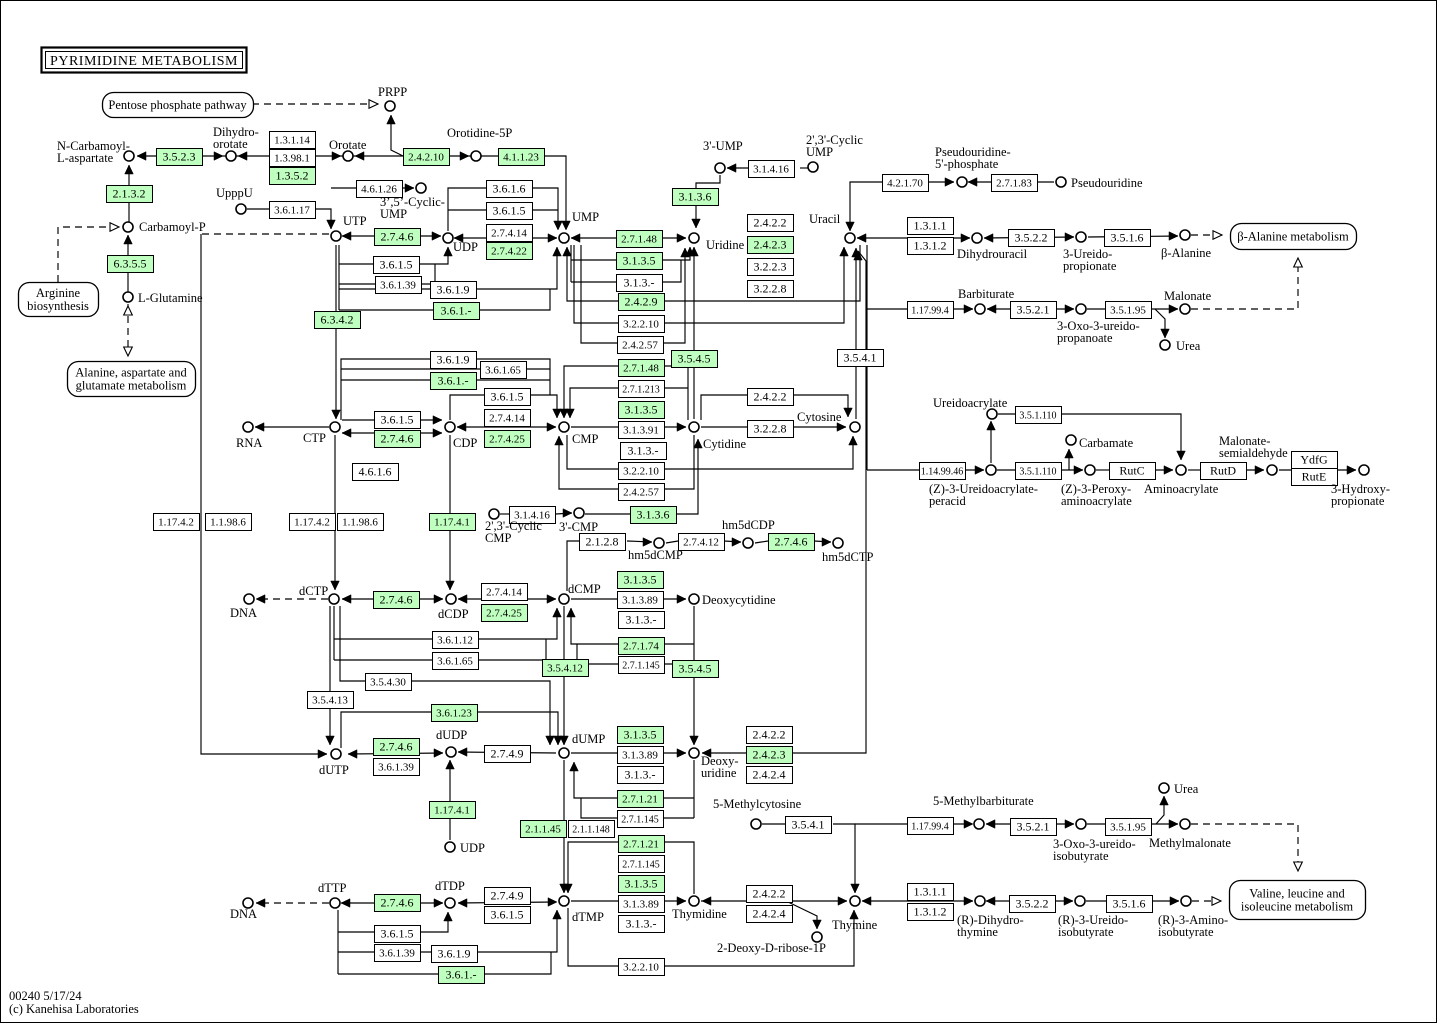 Image resolution: width=1437 pixels, height=1023 pixels. Describe the element at coordinates (641, 844) in the screenshot. I see `enzyme-box: 2.7.1.21` at that location.